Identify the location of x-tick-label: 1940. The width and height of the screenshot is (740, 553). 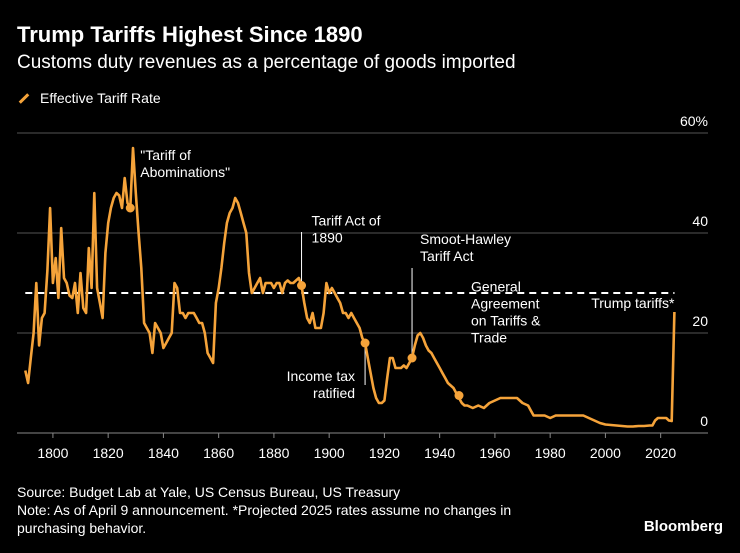
(439, 453).